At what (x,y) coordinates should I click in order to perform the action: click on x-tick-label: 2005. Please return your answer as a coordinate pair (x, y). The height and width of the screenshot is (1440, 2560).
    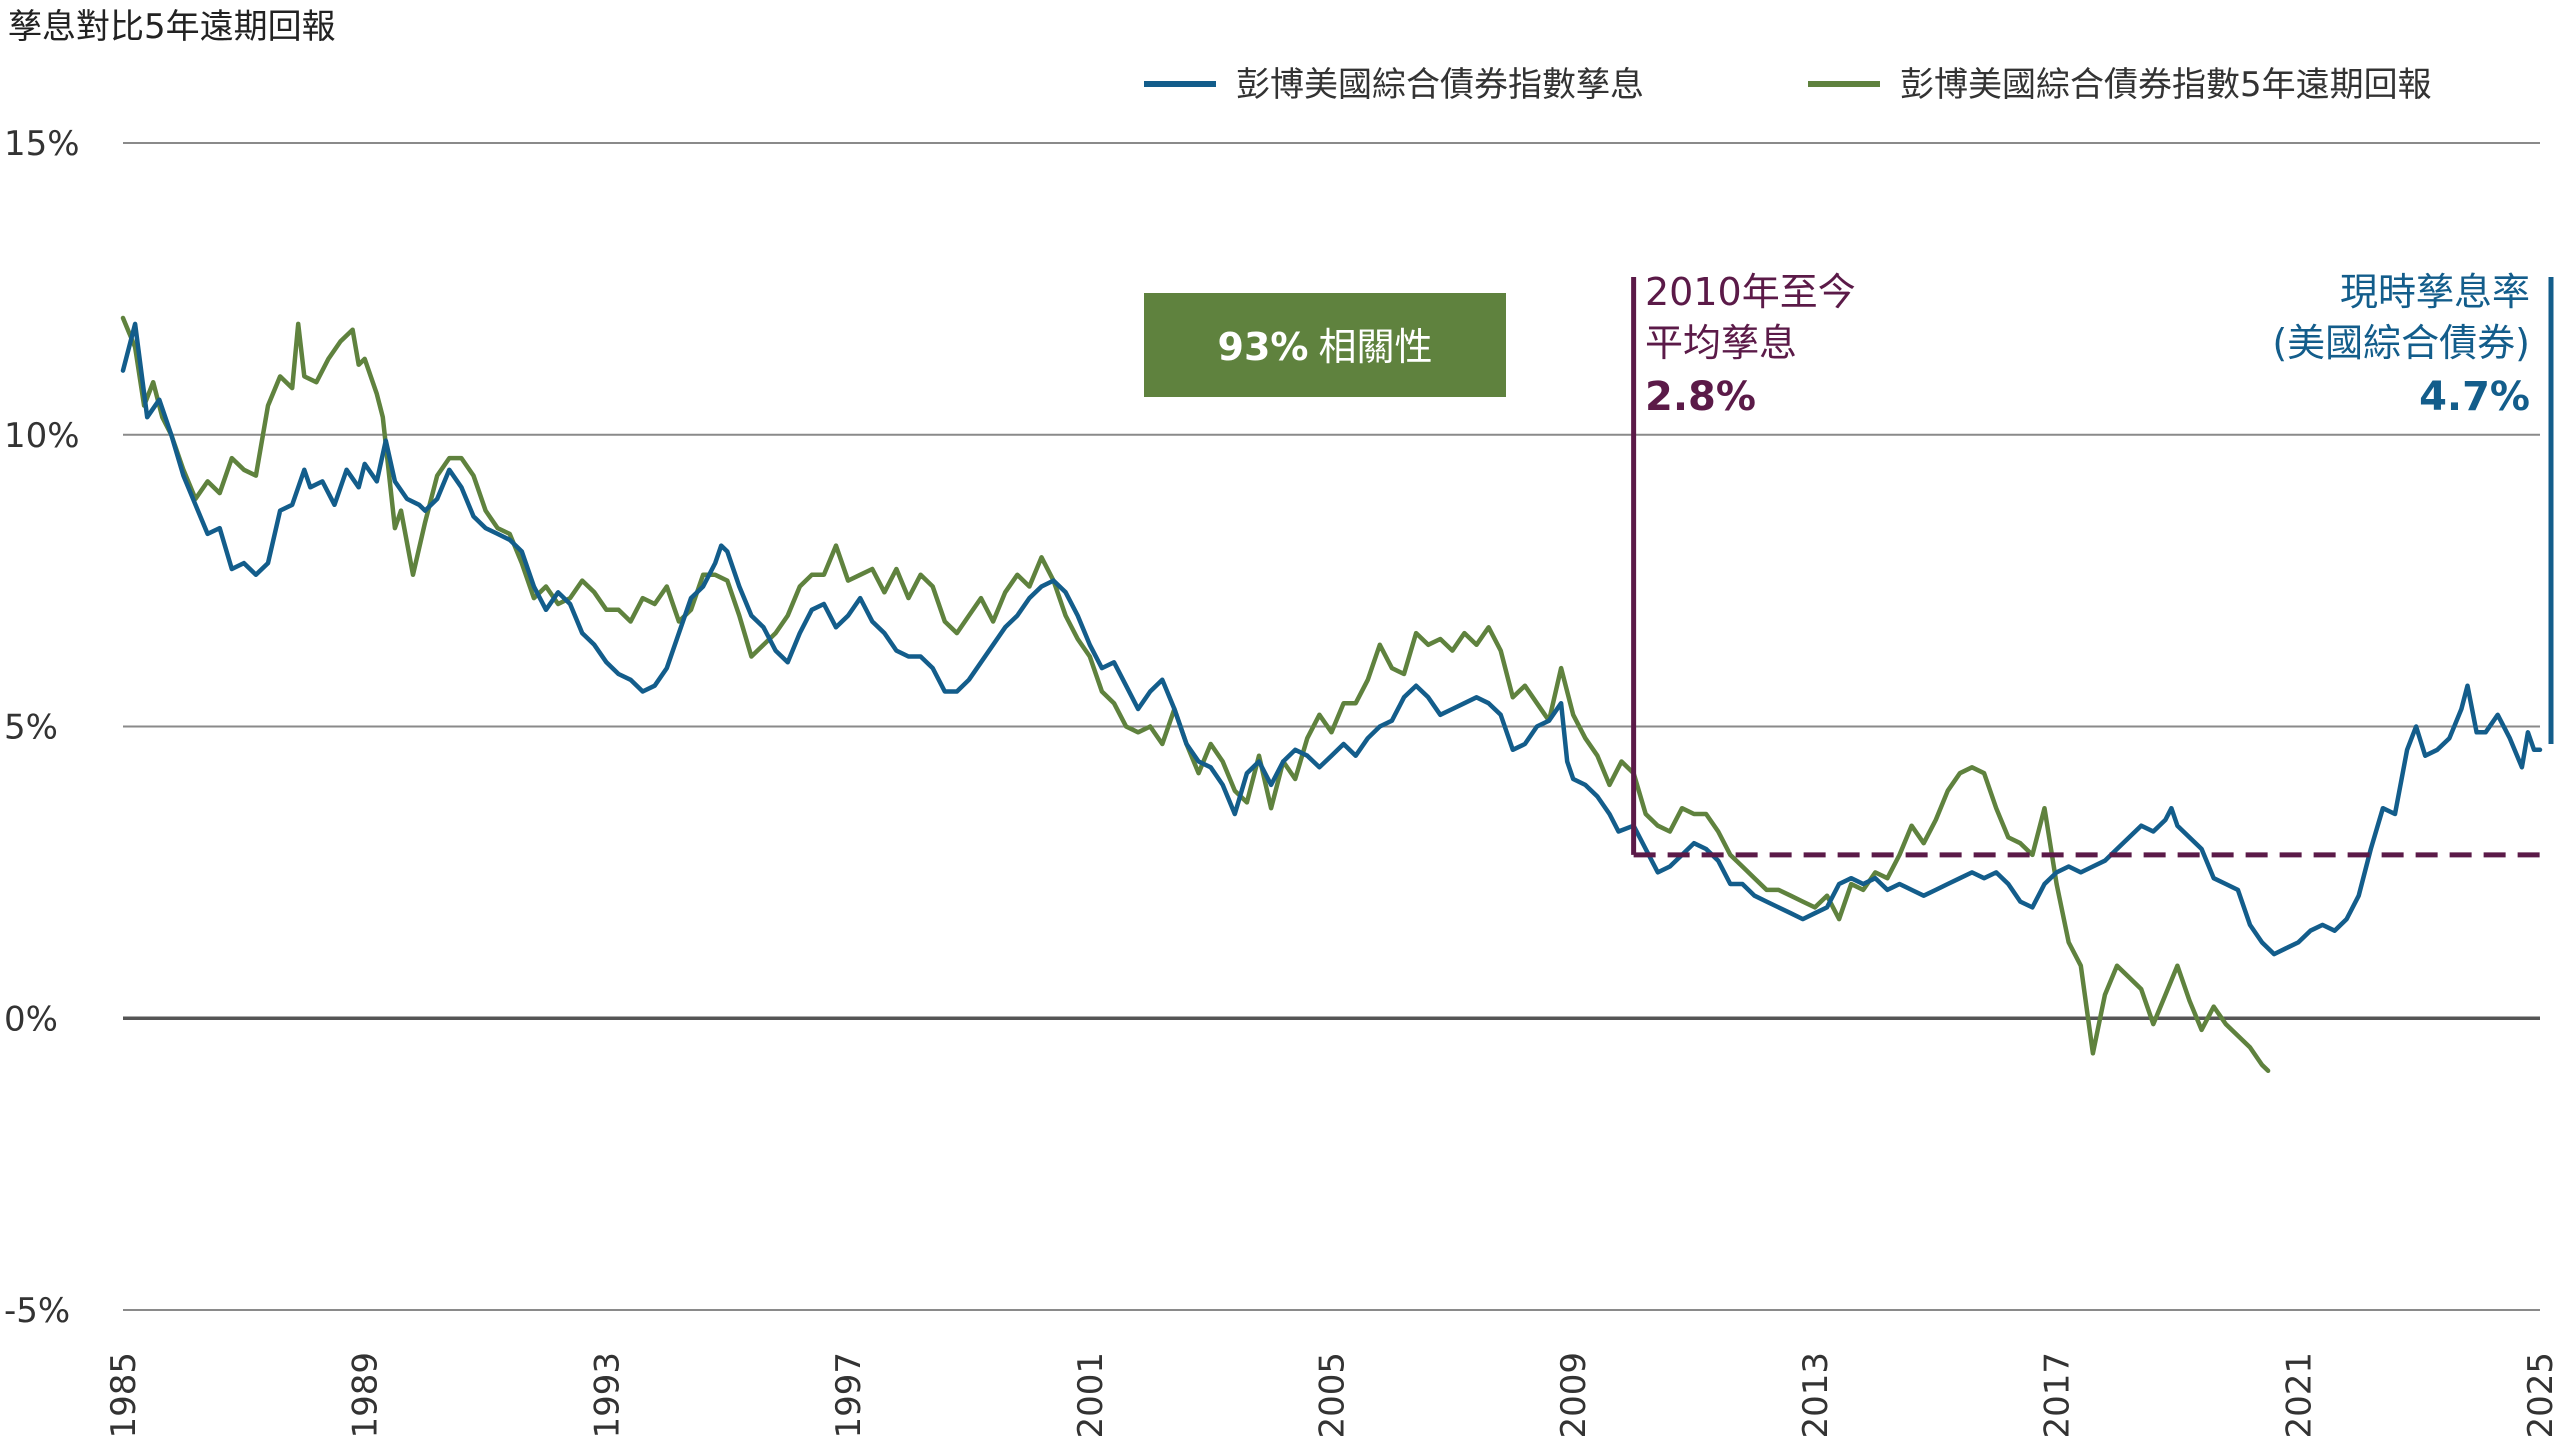
    Looking at the image, I should click on (1333, 1395).